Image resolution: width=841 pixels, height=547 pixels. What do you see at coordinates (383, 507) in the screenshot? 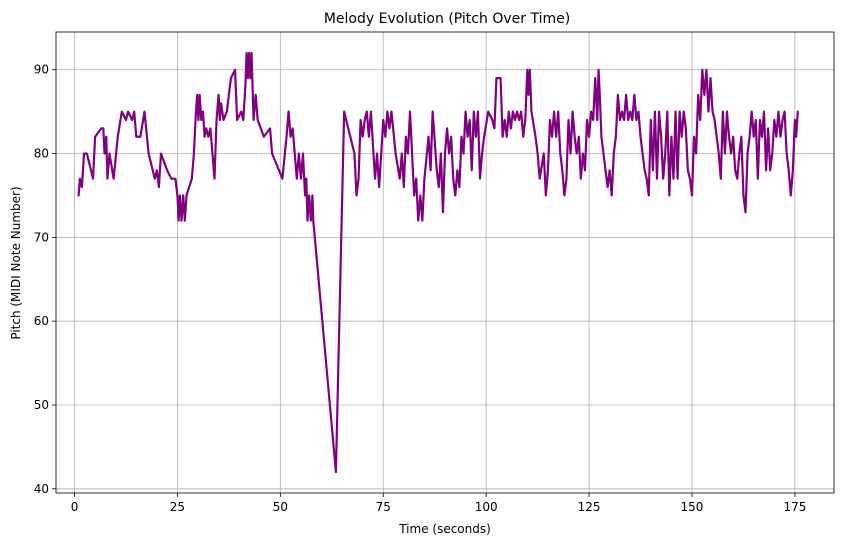
I see `x-tick-label: 75` at bounding box center [383, 507].